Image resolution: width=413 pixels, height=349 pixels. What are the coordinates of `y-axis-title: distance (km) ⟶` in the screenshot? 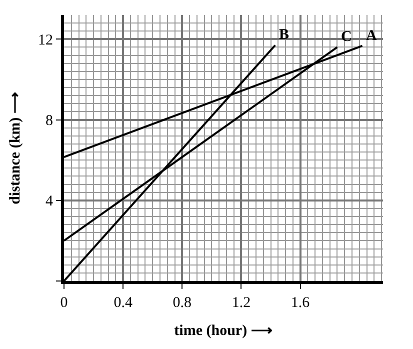 It's located at (15, 148).